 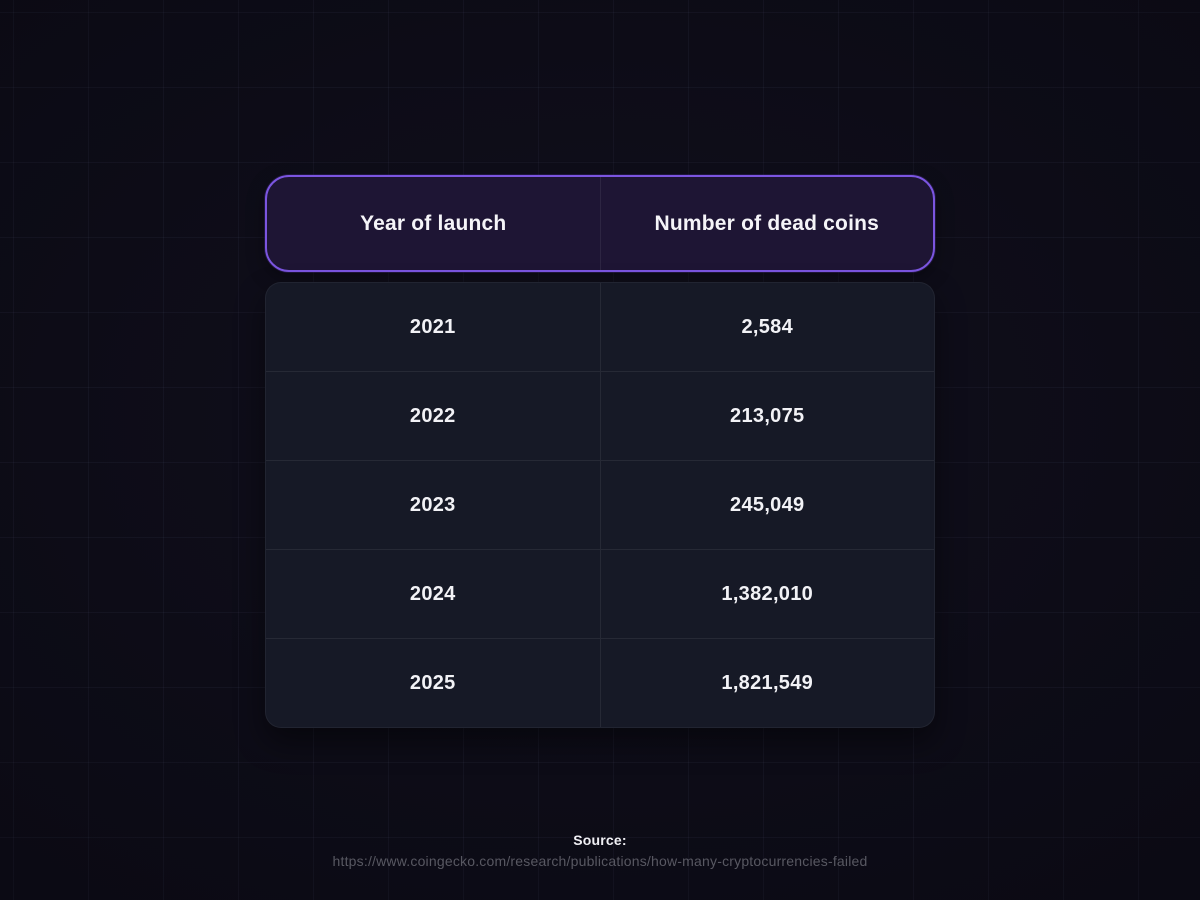 I want to click on table-row: 2025 1,821,549, so click(x=600, y=682).